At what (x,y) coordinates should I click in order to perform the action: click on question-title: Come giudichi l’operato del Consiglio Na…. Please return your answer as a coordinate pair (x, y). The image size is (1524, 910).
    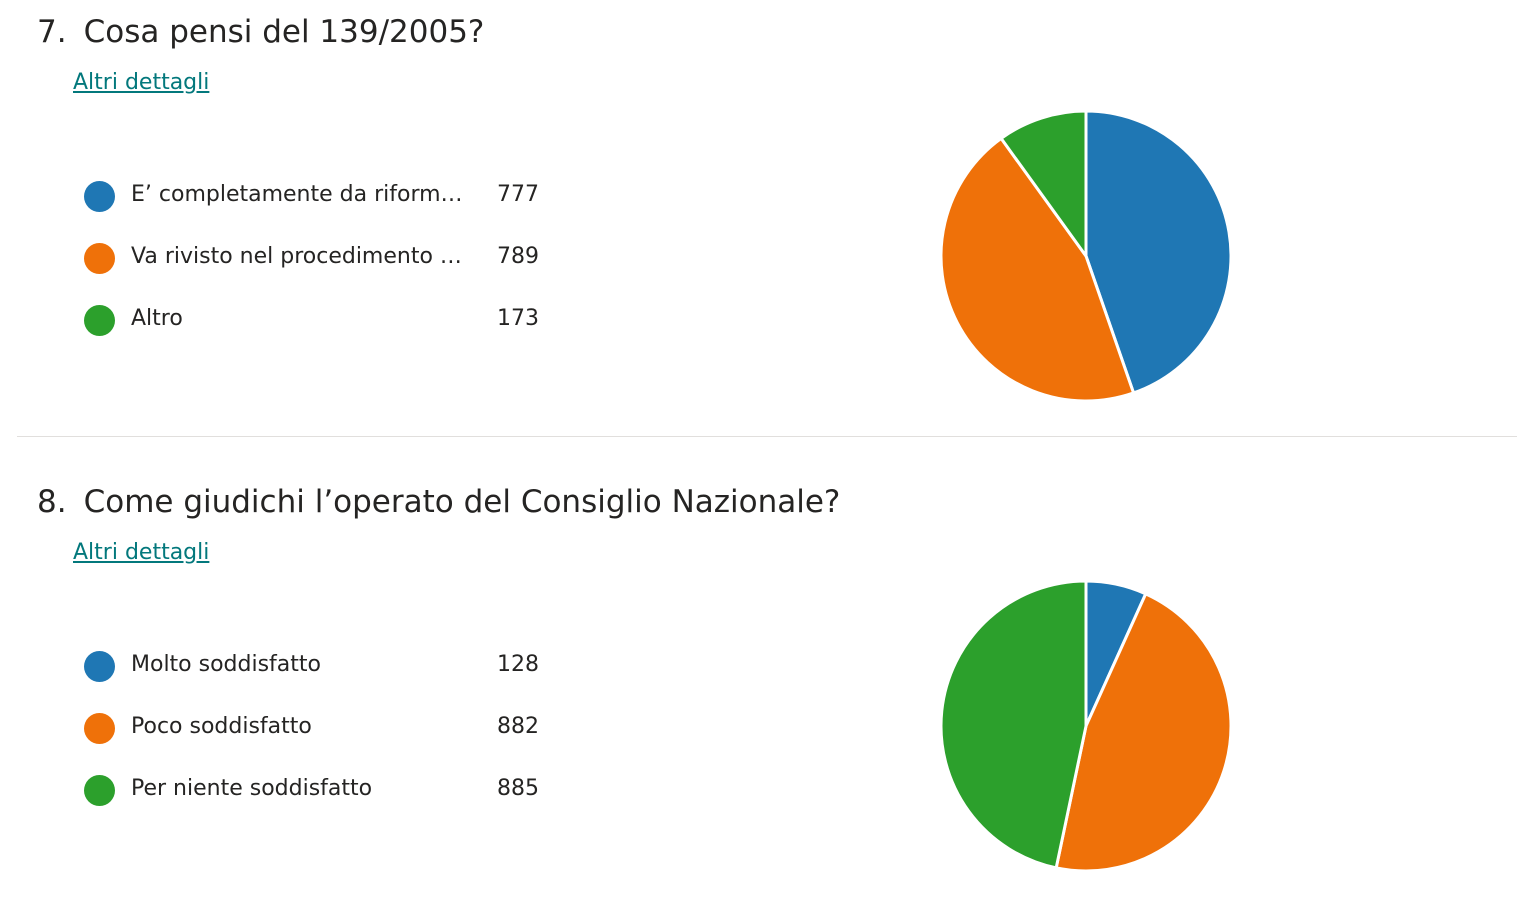
    Looking at the image, I should click on (462, 502).